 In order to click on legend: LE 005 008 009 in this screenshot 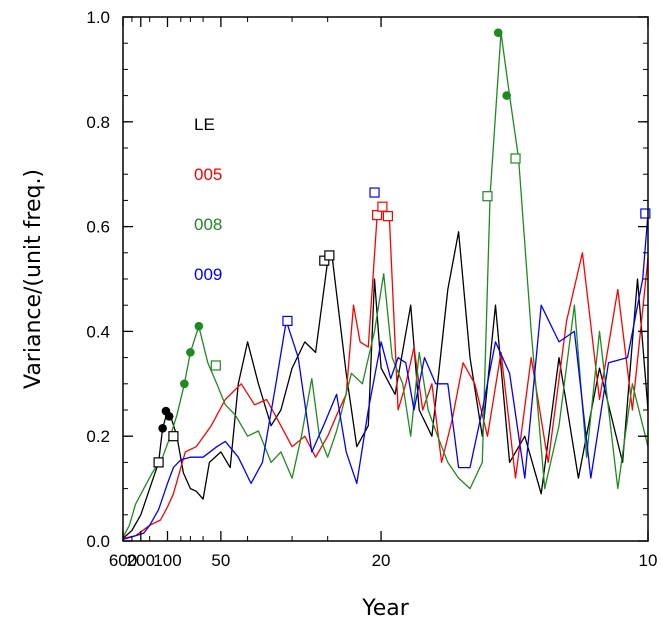, I will do `click(208, 199)`.